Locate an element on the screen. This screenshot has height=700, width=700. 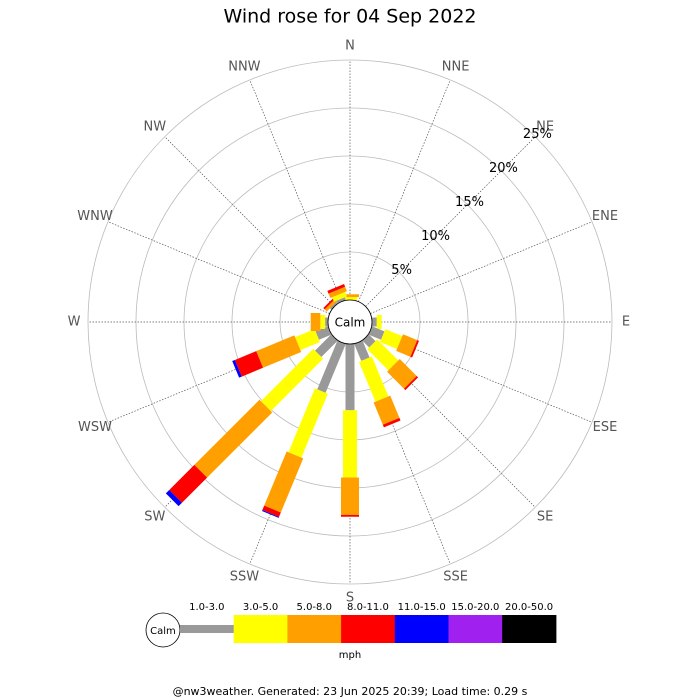
legend-label: 15.0-20.0 is located at coordinates (475, 607).